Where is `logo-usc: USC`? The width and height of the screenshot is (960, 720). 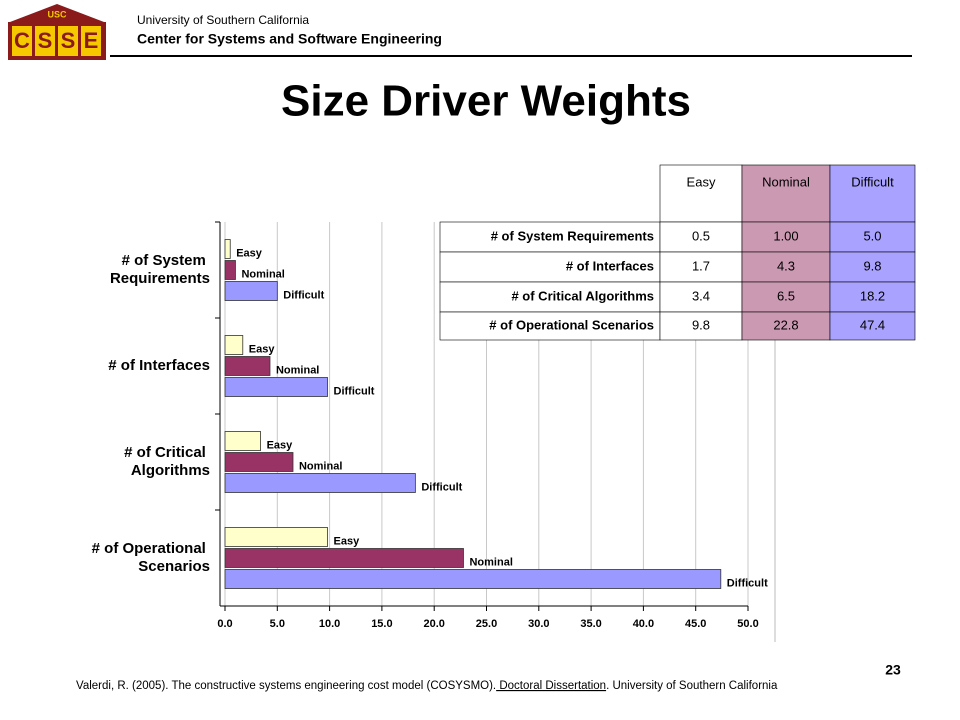 logo-usc: USC is located at coordinates (57, 14).